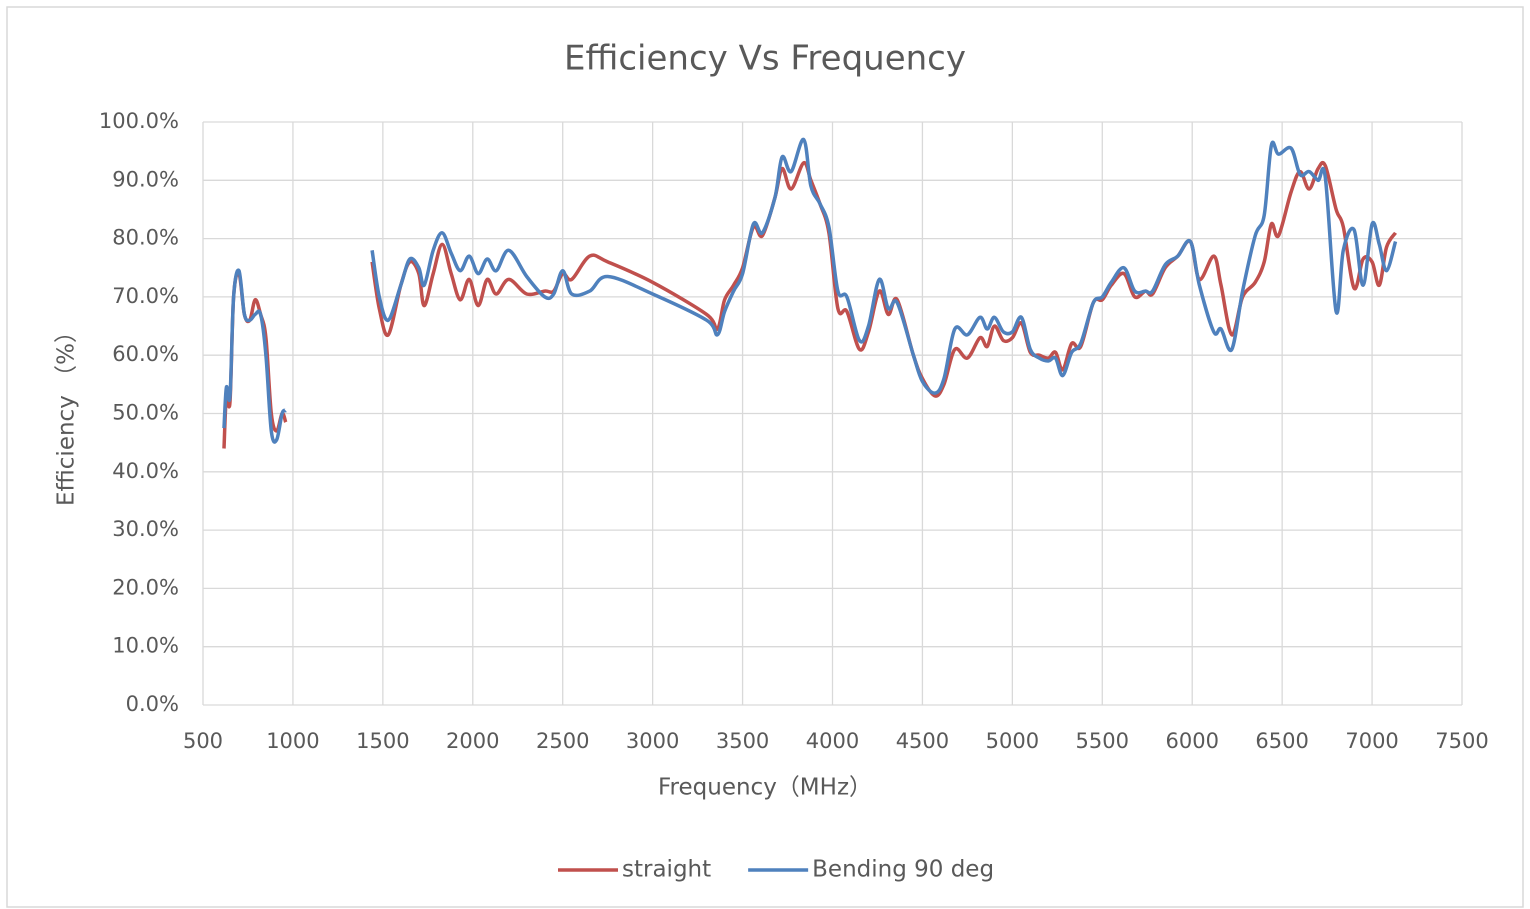 Image resolution: width=1530 pixels, height=909 pixels. What do you see at coordinates (382, 741) in the screenshot?
I see `x-tick-label: 1500` at bounding box center [382, 741].